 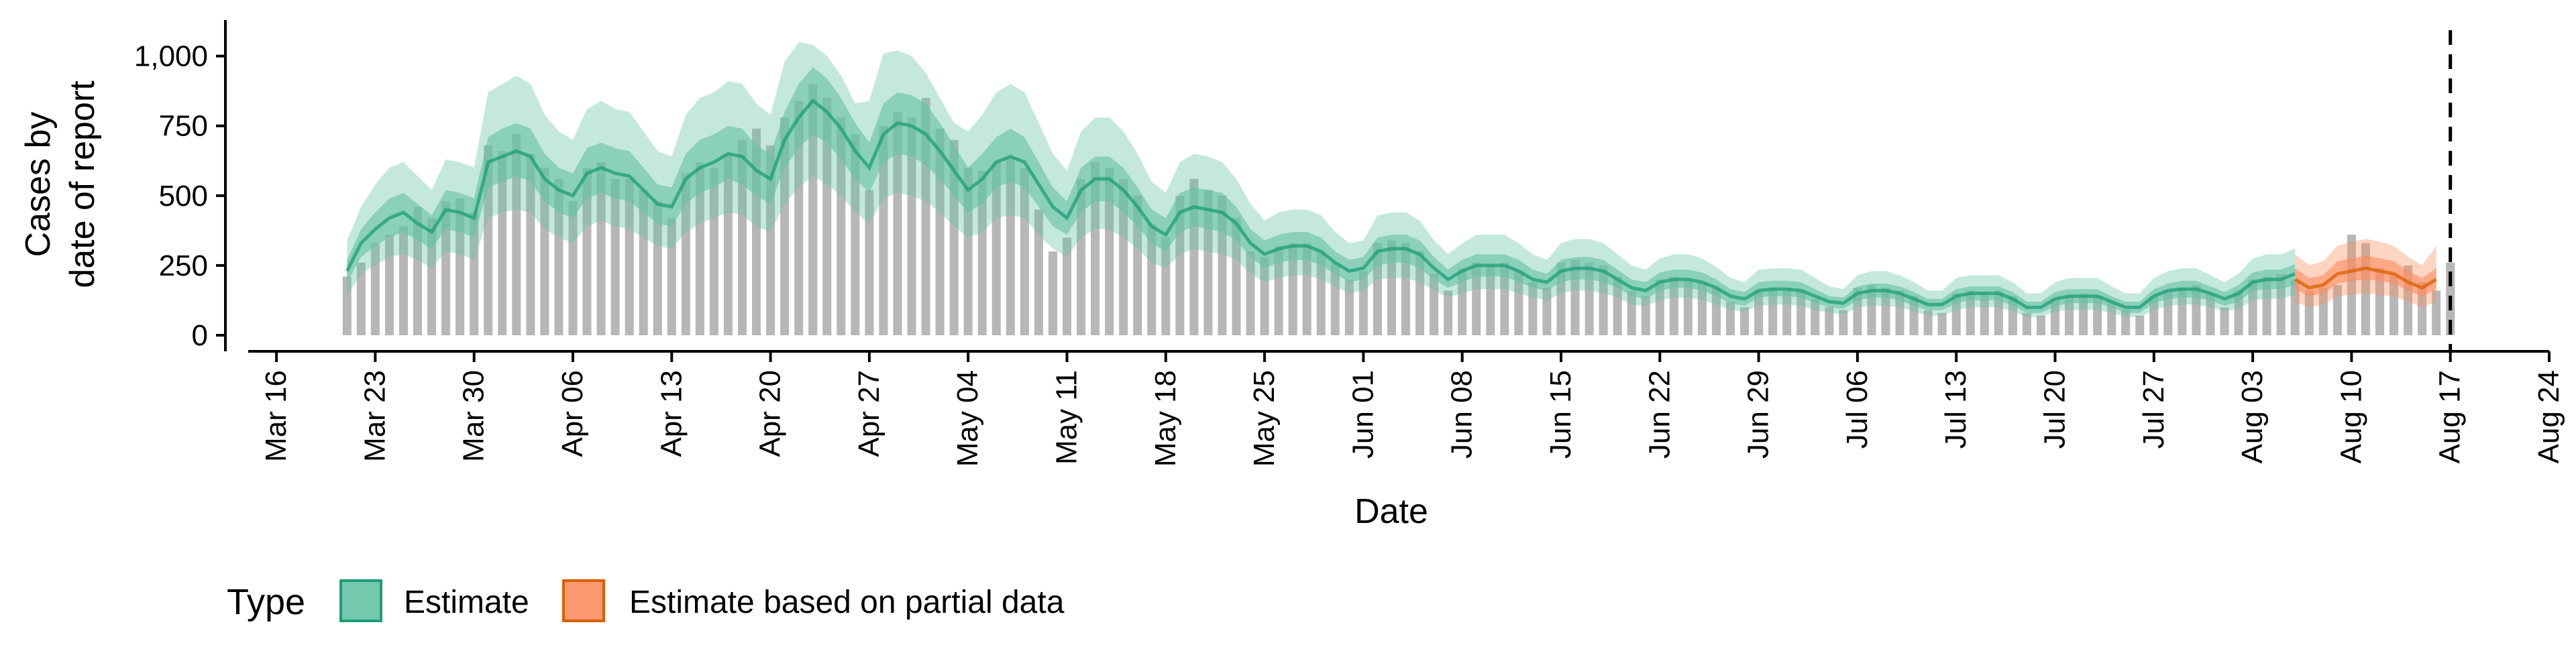 I want to click on y-tick-label: 500, so click(x=183, y=197).